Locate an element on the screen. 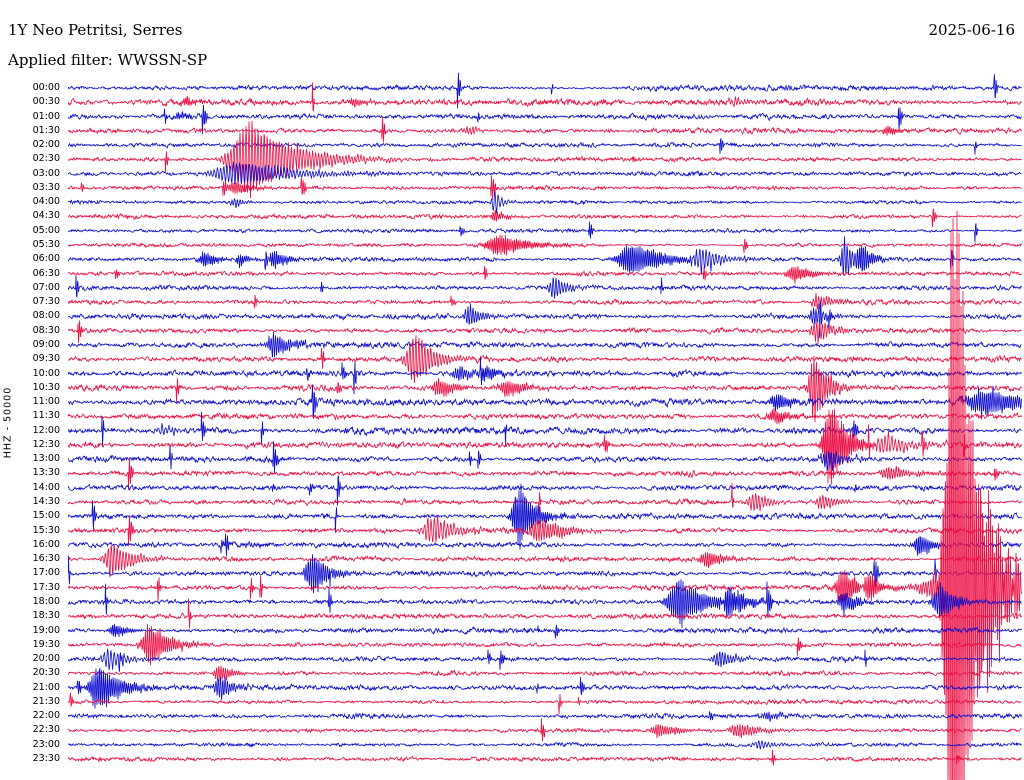 This screenshot has height=780, width=1024. time-label: 17:00 is located at coordinates (46, 573).